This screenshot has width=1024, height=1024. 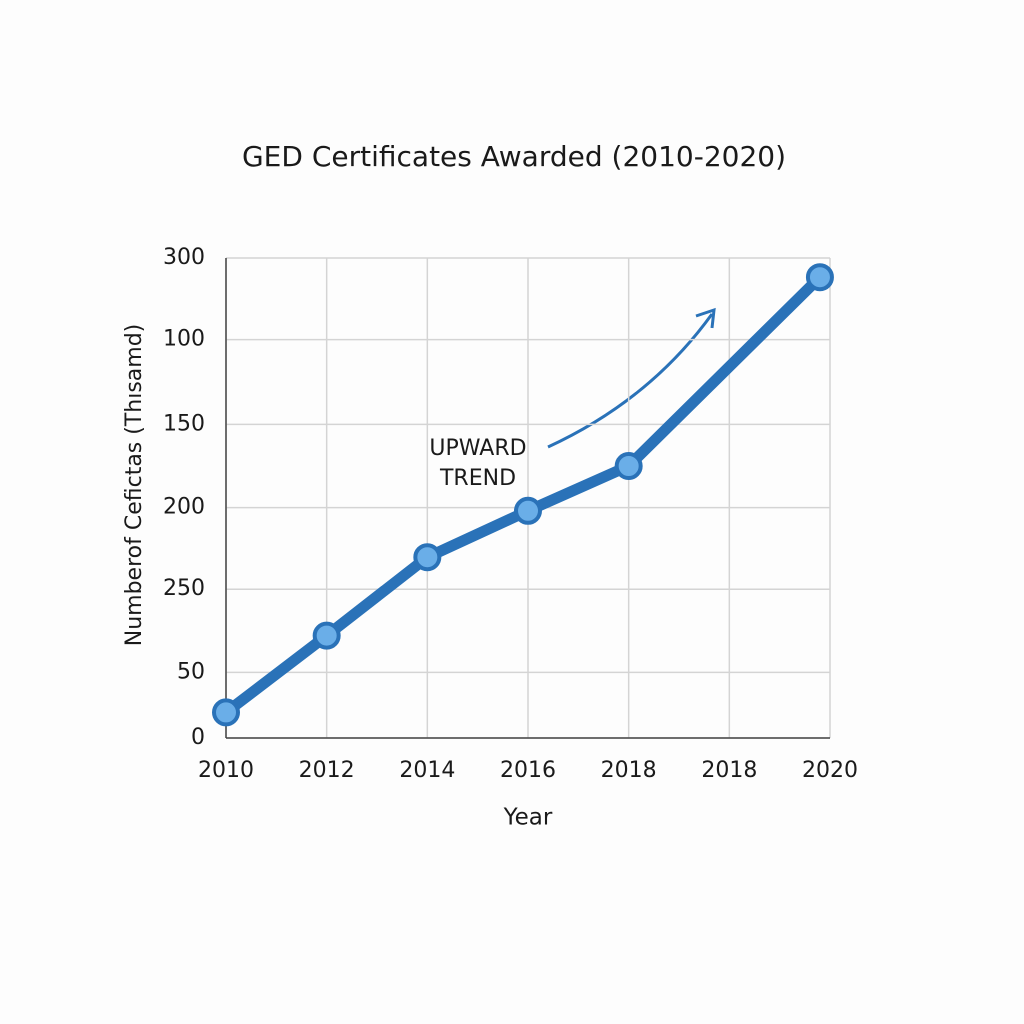 What do you see at coordinates (191, 671) in the screenshot?
I see `y-tick-label: 50` at bounding box center [191, 671].